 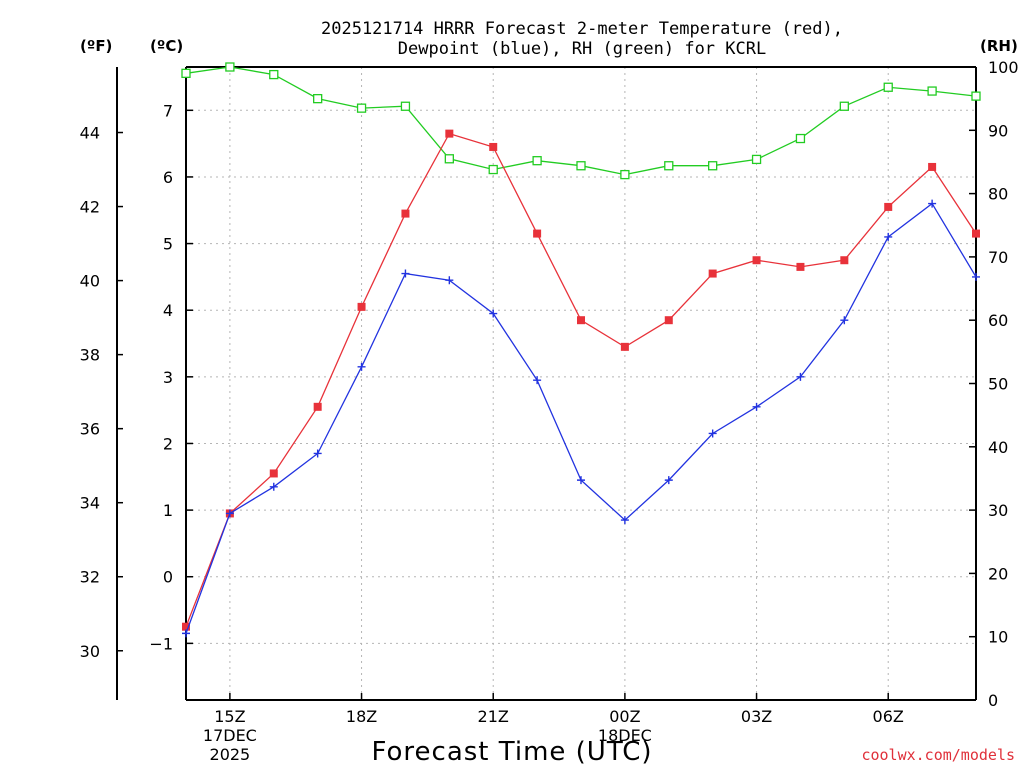 I want to click on x-tick-label: 03Z, so click(x=756, y=716).